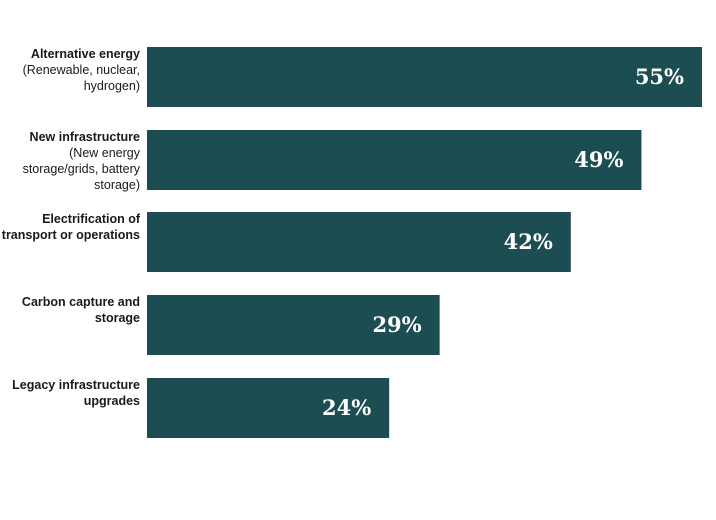 The width and height of the screenshot is (716, 520). Describe the element at coordinates (76, 385) in the screenshot. I see `category-label-5-line-1: Legacy infrastructure` at that location.